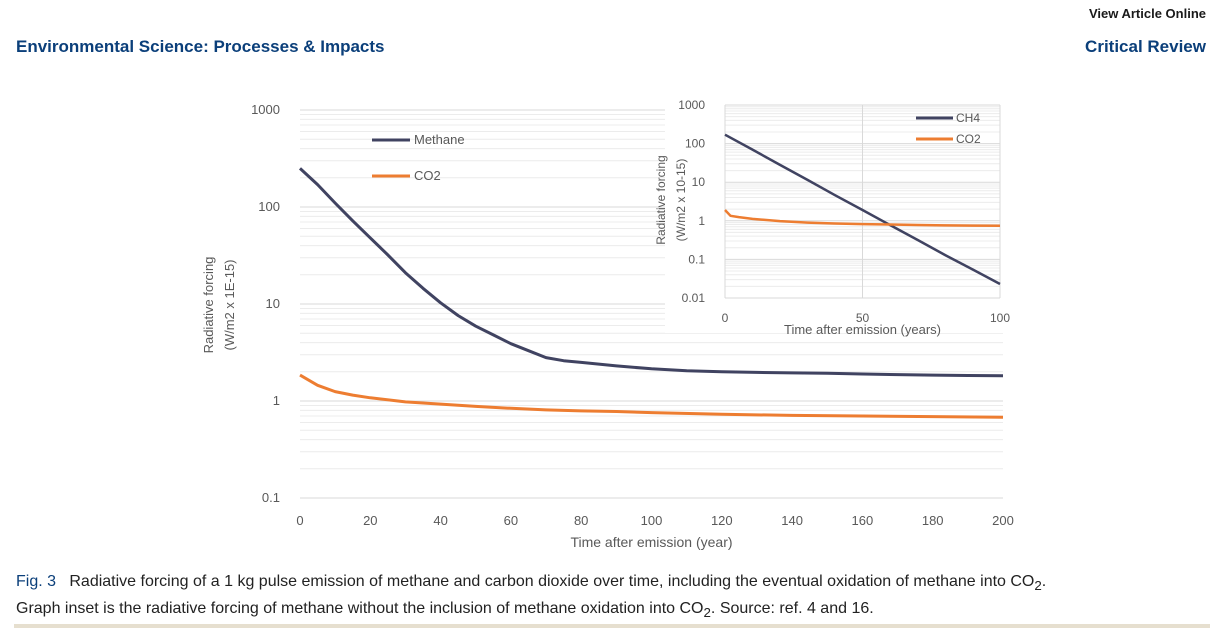 The width and height of the screenshot is (1224, 634). Describe the element at coordinates (701, 221) in the screenshot. I see `inset-y-tick-label: 1` at that location.